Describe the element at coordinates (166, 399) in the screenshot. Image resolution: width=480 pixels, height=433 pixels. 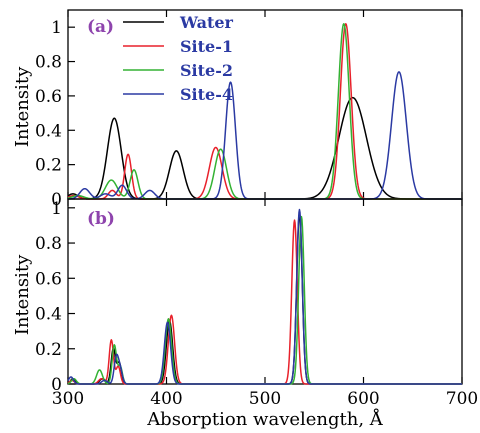
I see `x-tick-label: 400` at that location.